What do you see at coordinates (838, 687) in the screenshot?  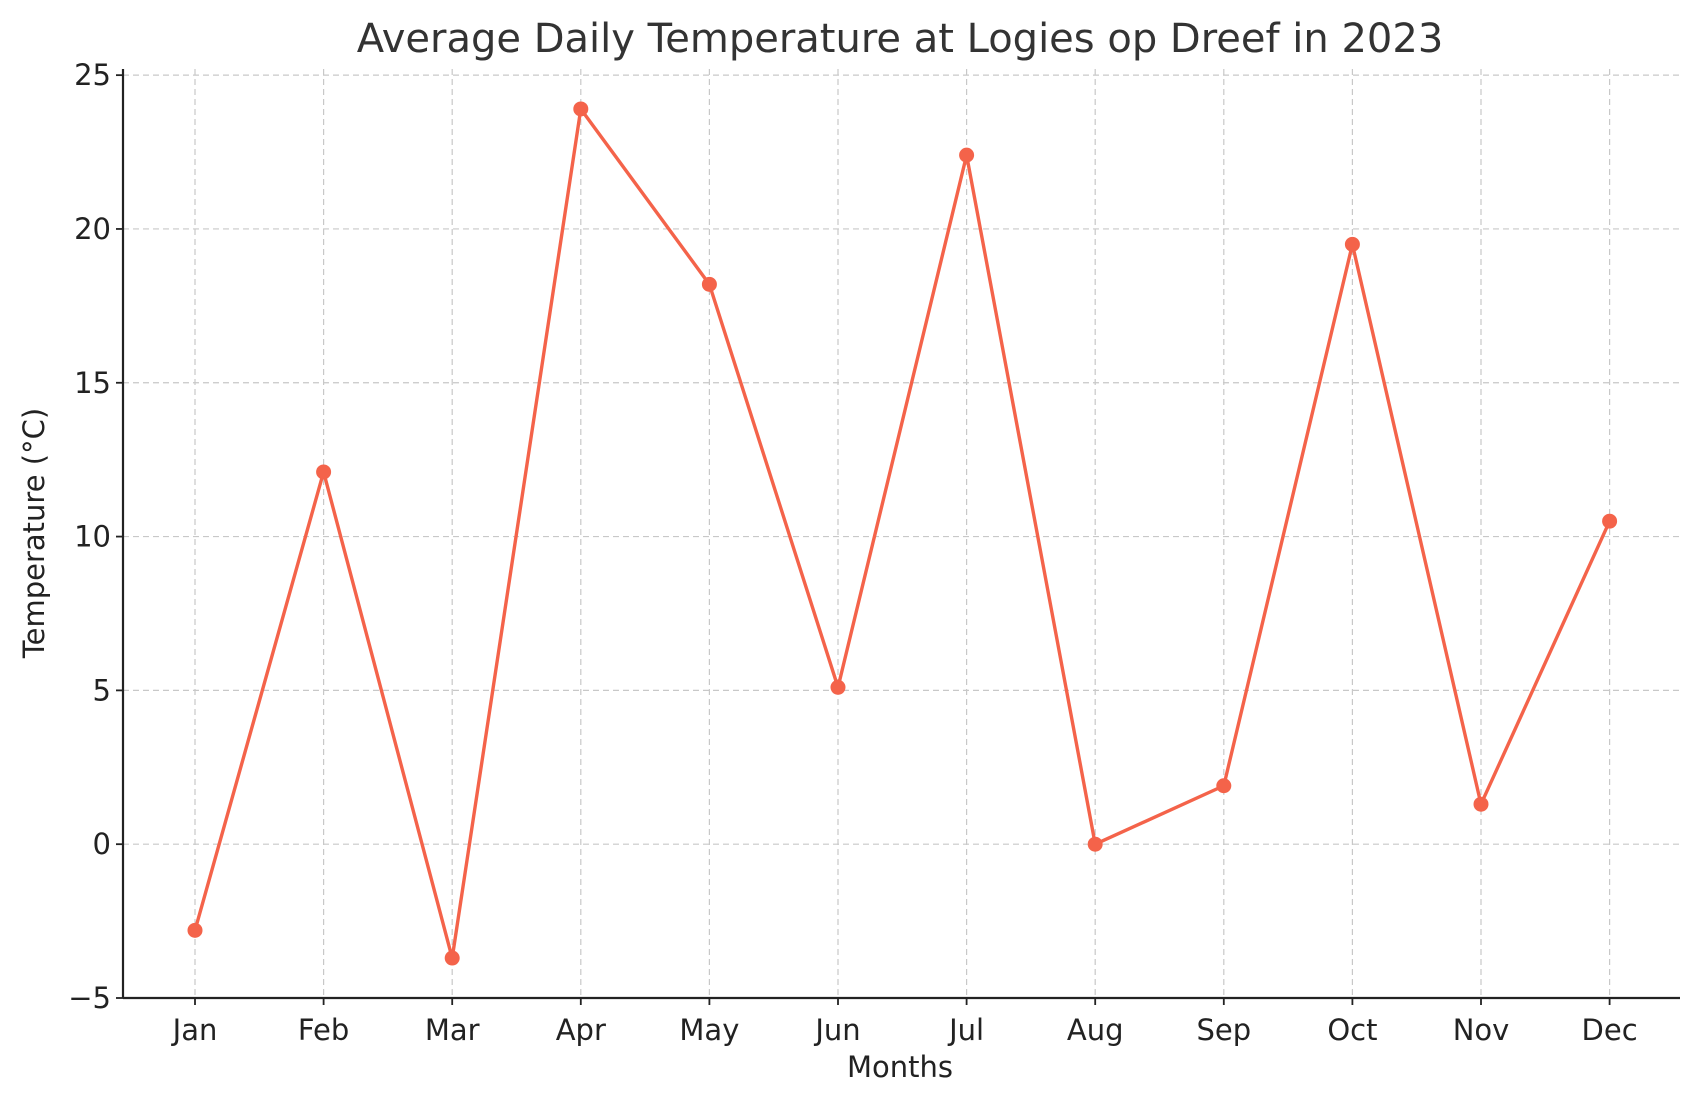 I see `data-point-jun` at bounding box center [838, 687].